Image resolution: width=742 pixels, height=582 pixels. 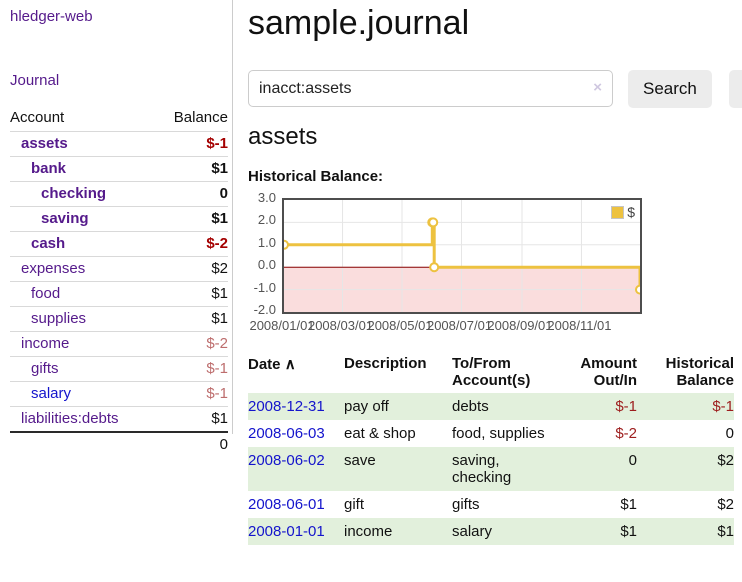 What do you see at coordinates (119, 219) in the screenshot?
I see `account-row: saving $1` at bounding box center [119, 219].